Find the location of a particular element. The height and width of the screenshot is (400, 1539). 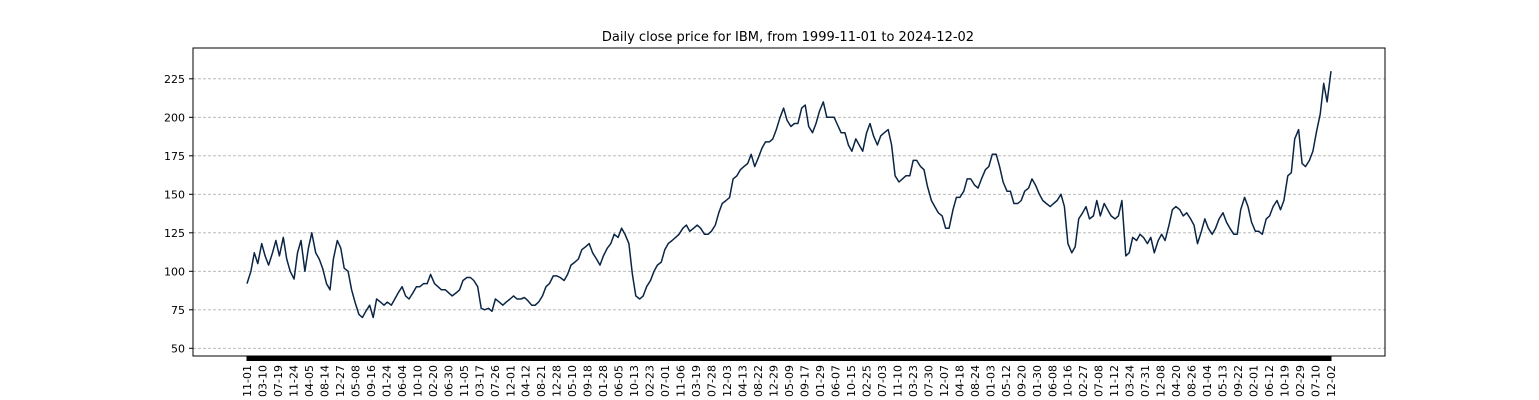

y-tick-label: 150 is located at coordinates (174, 194).